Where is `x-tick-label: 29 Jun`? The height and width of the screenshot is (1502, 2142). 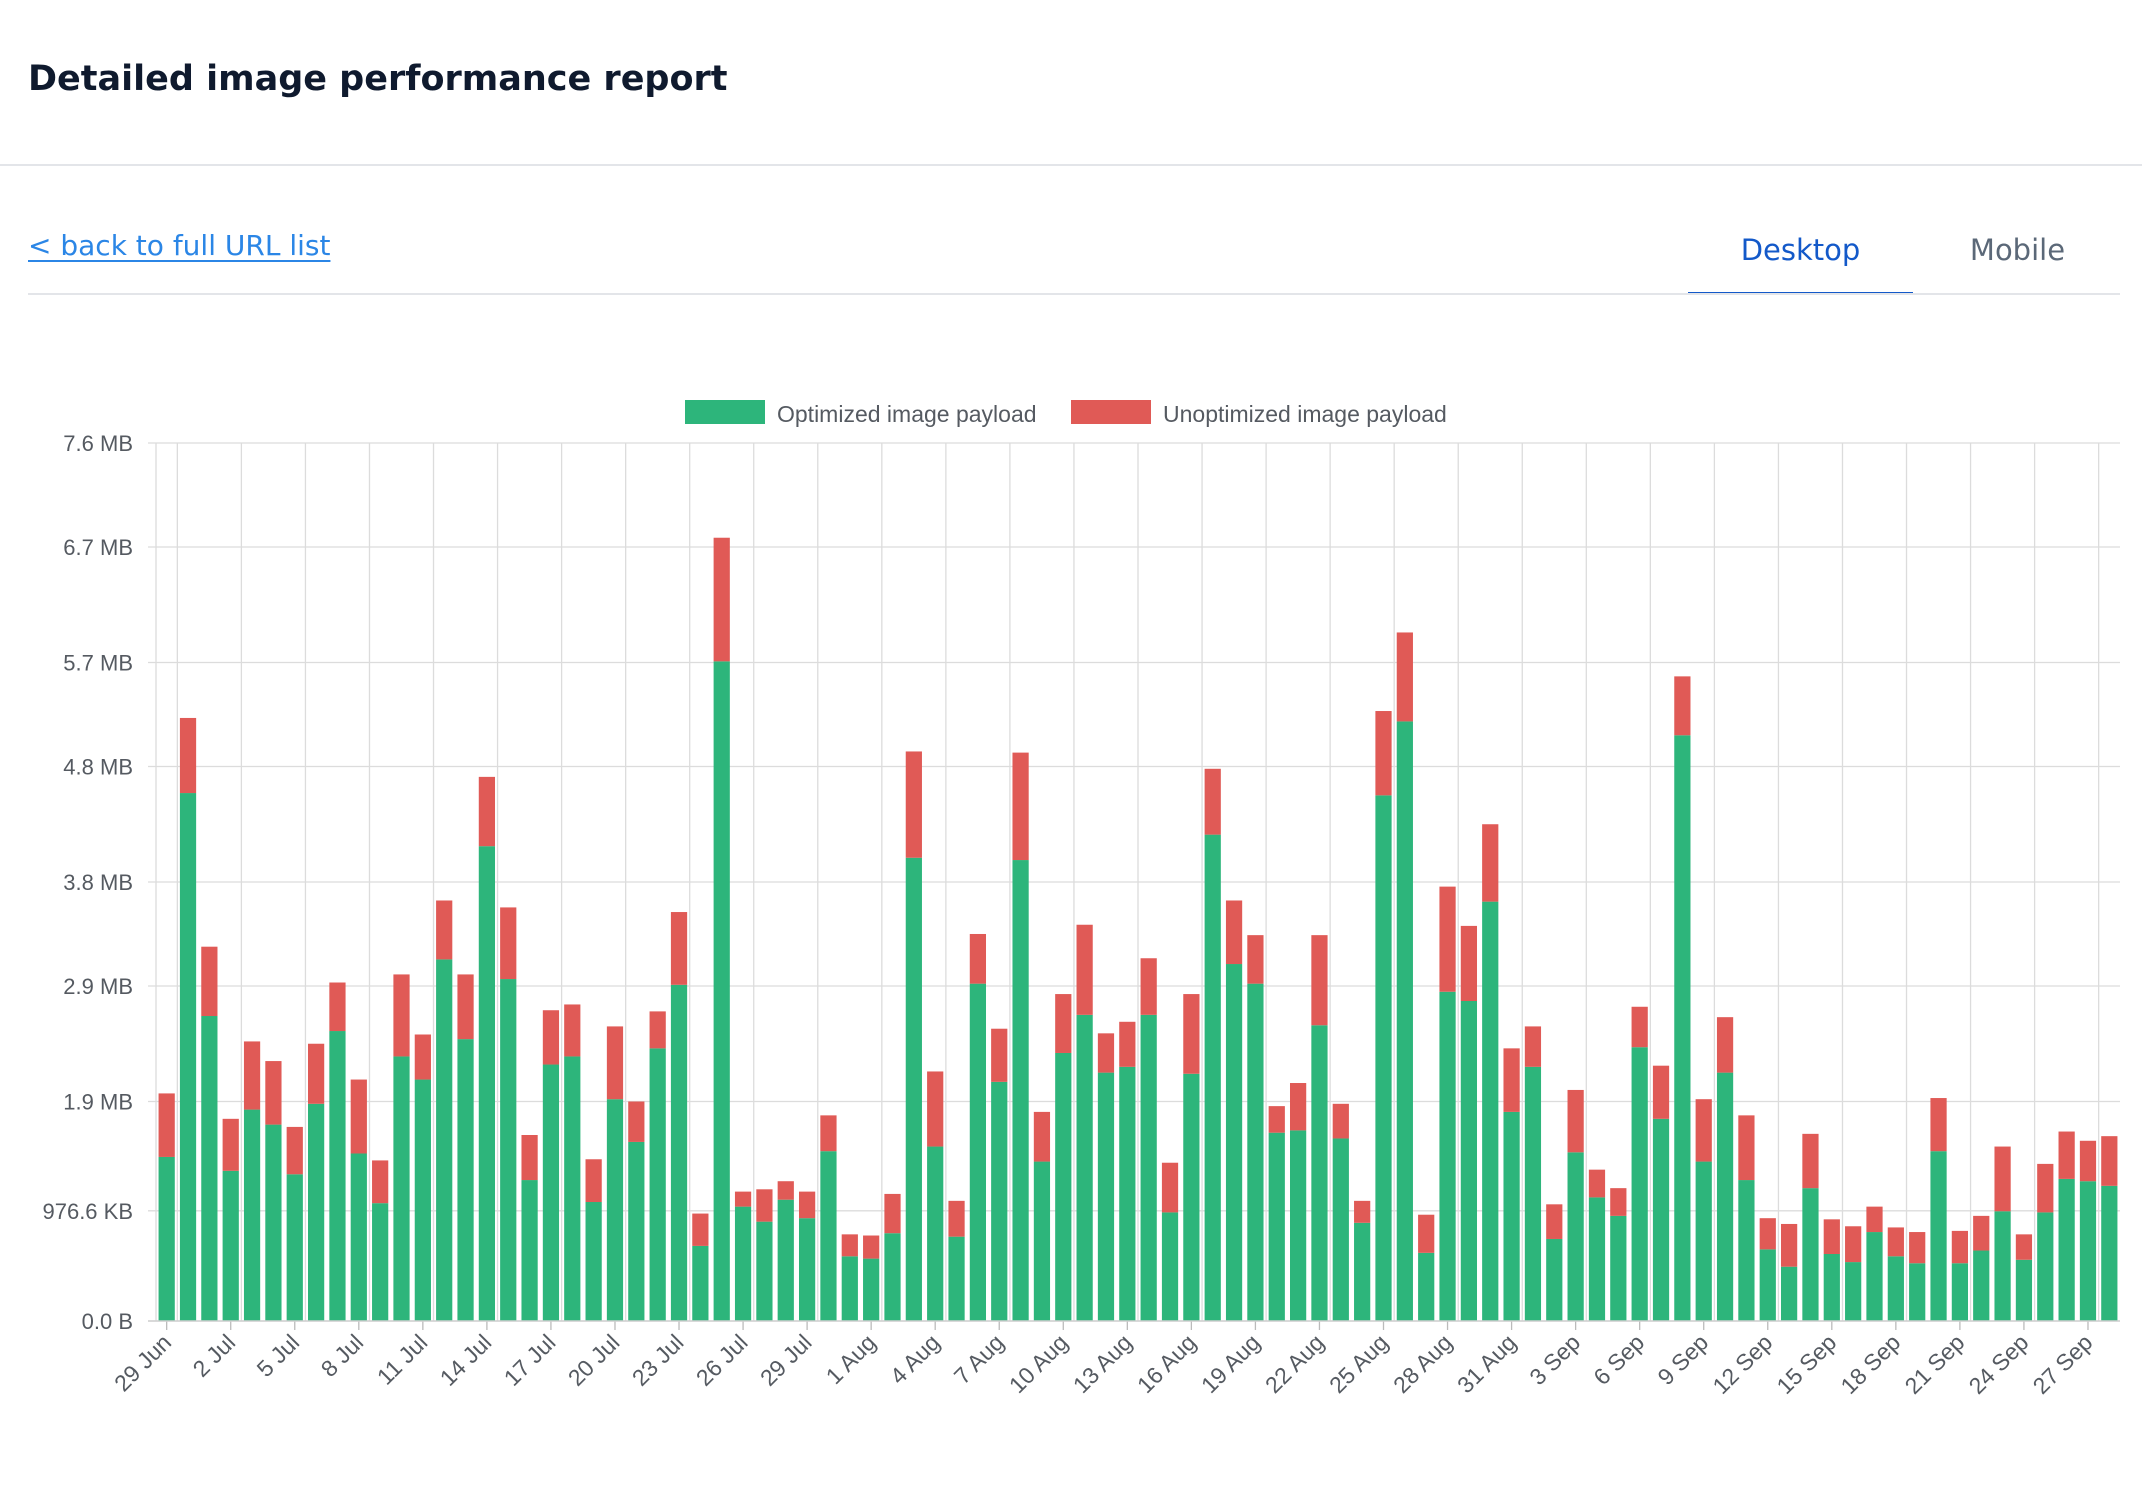 x-tick-label: 29 Jun is located at coordinates (142, 1362).